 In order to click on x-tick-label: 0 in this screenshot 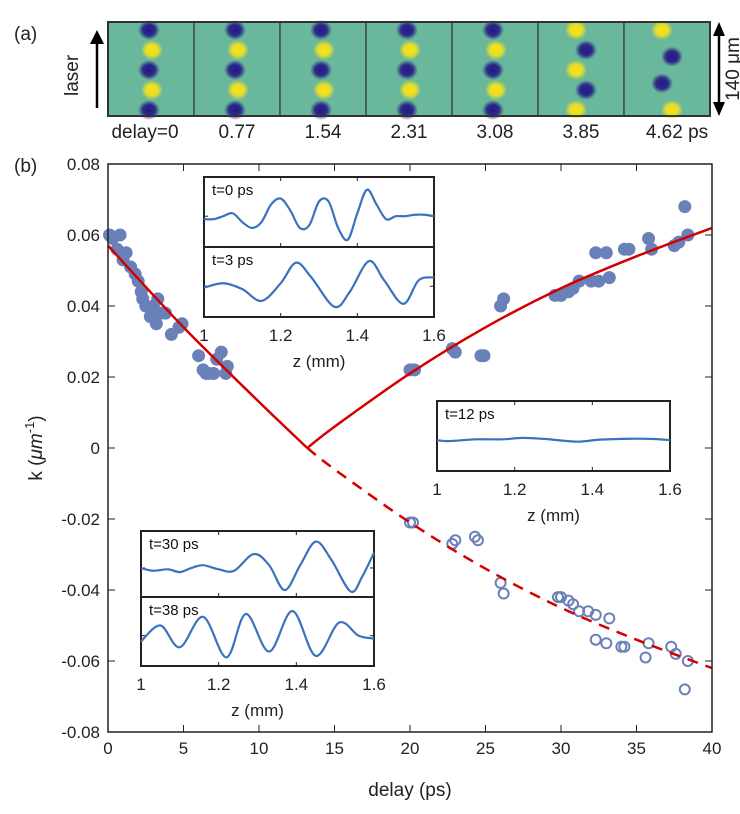, I will do `click(107, 748)`.